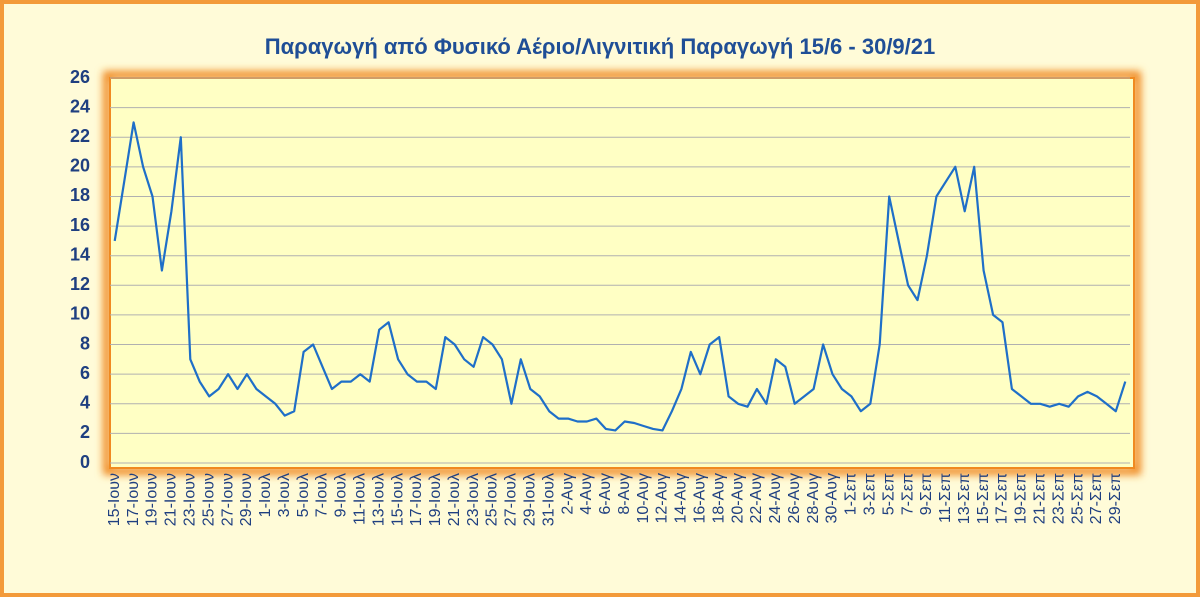  What do you see at coordinates (869, 494) in the screenshot?
I see `x-tick-label: 3-Σεπ` at bounding box center [869, 494].